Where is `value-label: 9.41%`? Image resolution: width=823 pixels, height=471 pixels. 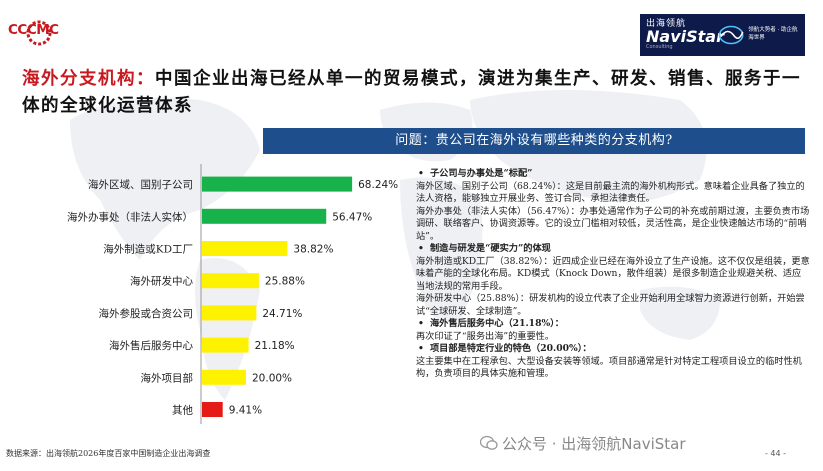 value-label: 9.41% is located at coordinates (245, 411).